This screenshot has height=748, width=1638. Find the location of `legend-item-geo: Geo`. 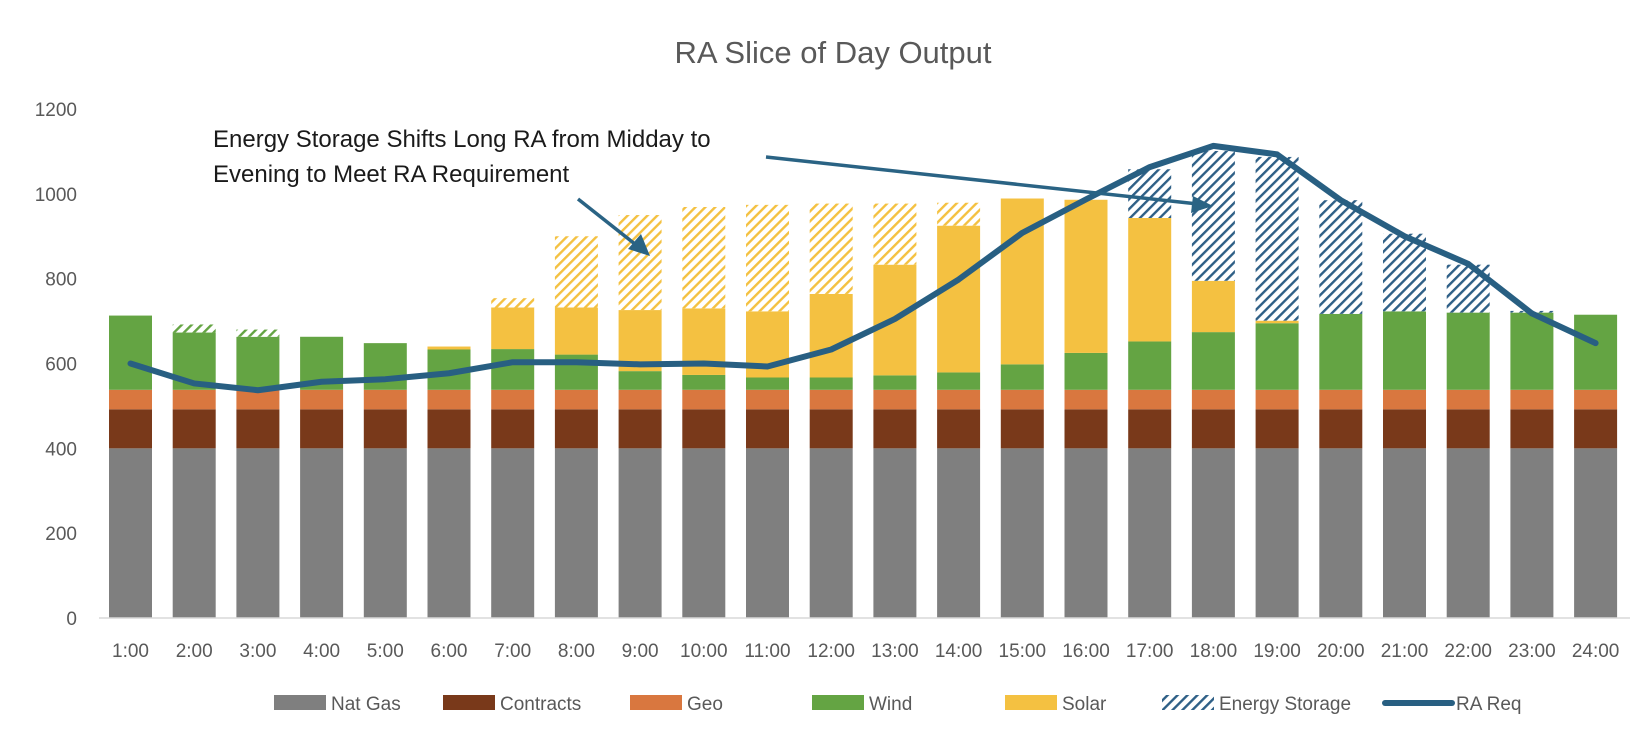

legend-item-geo: Geo is located at coordinates (676, 704).